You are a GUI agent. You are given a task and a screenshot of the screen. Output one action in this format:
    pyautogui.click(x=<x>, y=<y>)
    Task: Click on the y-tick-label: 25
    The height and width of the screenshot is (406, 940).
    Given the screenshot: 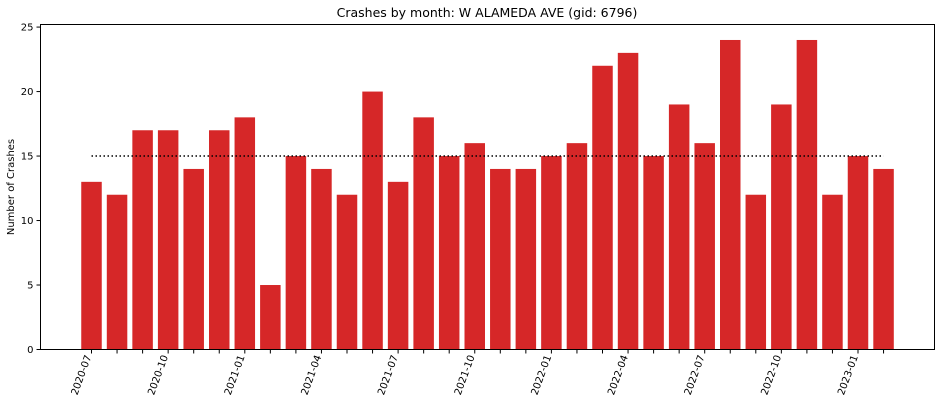 What is the action you would take?
    pyautogui.click(x=27, y=28)
    